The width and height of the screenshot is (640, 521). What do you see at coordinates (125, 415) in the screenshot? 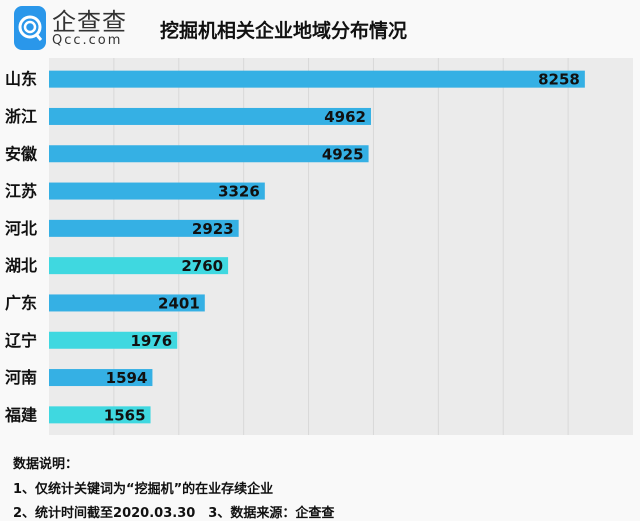
I see `data-label: 1565` at bounding box center [125, 415].